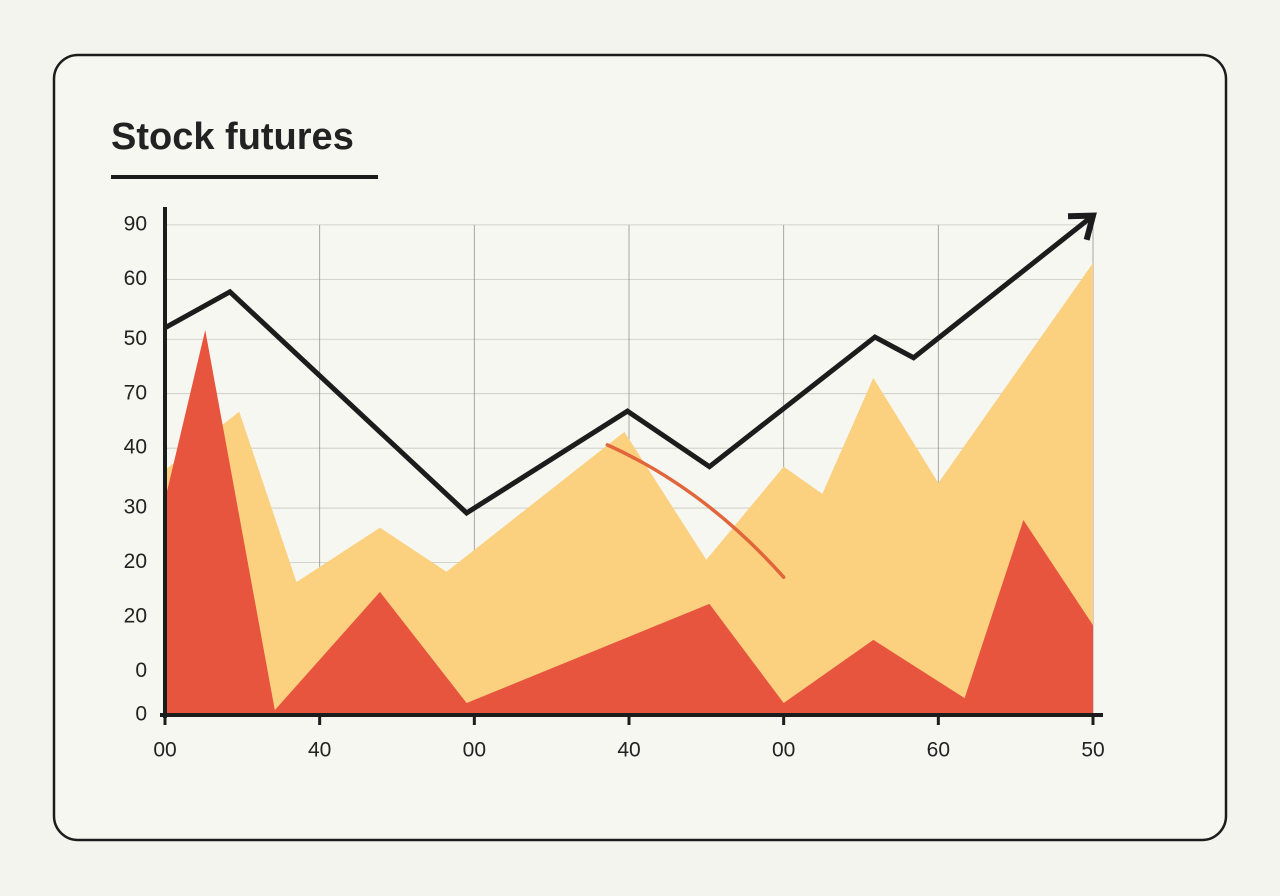 The image size is (1280, 896). What do you see at coordinates (135, 507) in the screenshot?
I see `y-tick-label: 30` at bounding box center [135, 507].